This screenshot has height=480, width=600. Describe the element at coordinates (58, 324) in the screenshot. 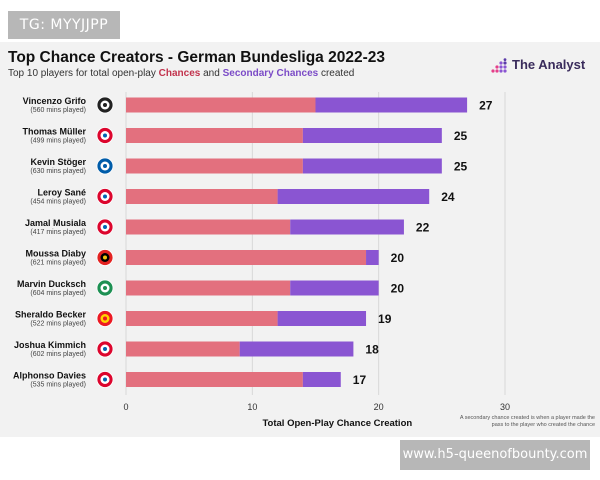

I see `player-minutes: (522 mins played)` at that location.